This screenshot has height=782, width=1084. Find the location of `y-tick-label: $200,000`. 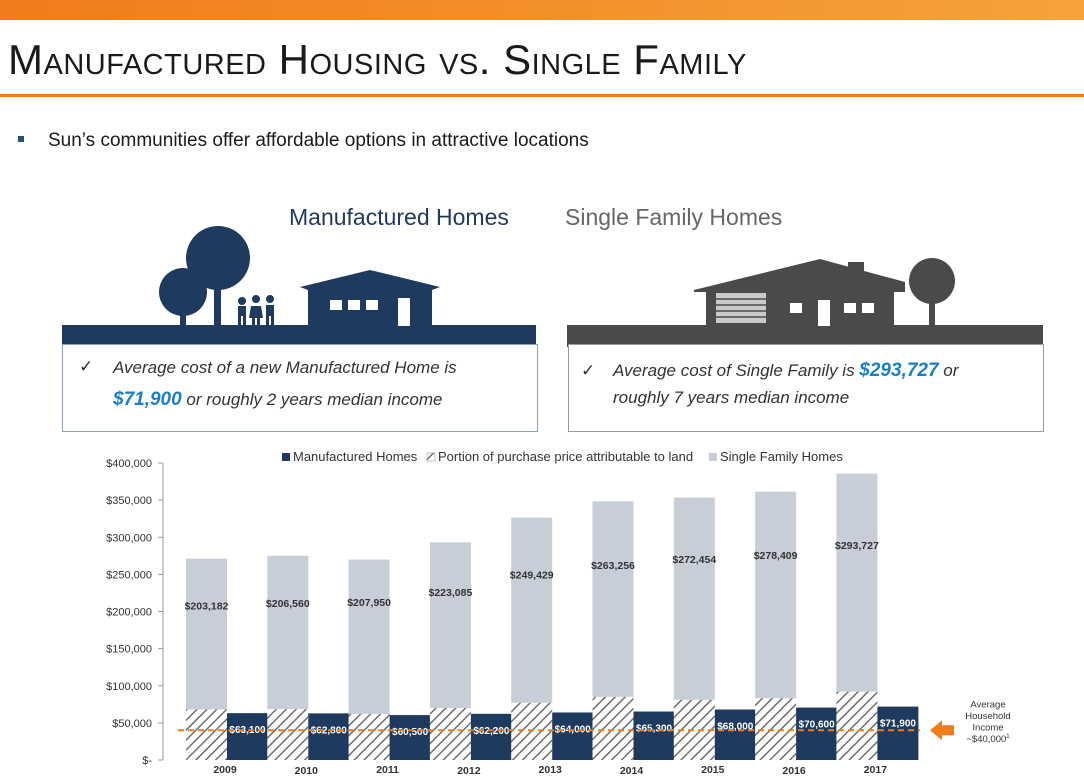

y-tick-label: $200,000 is located at coordinates (129, 613).